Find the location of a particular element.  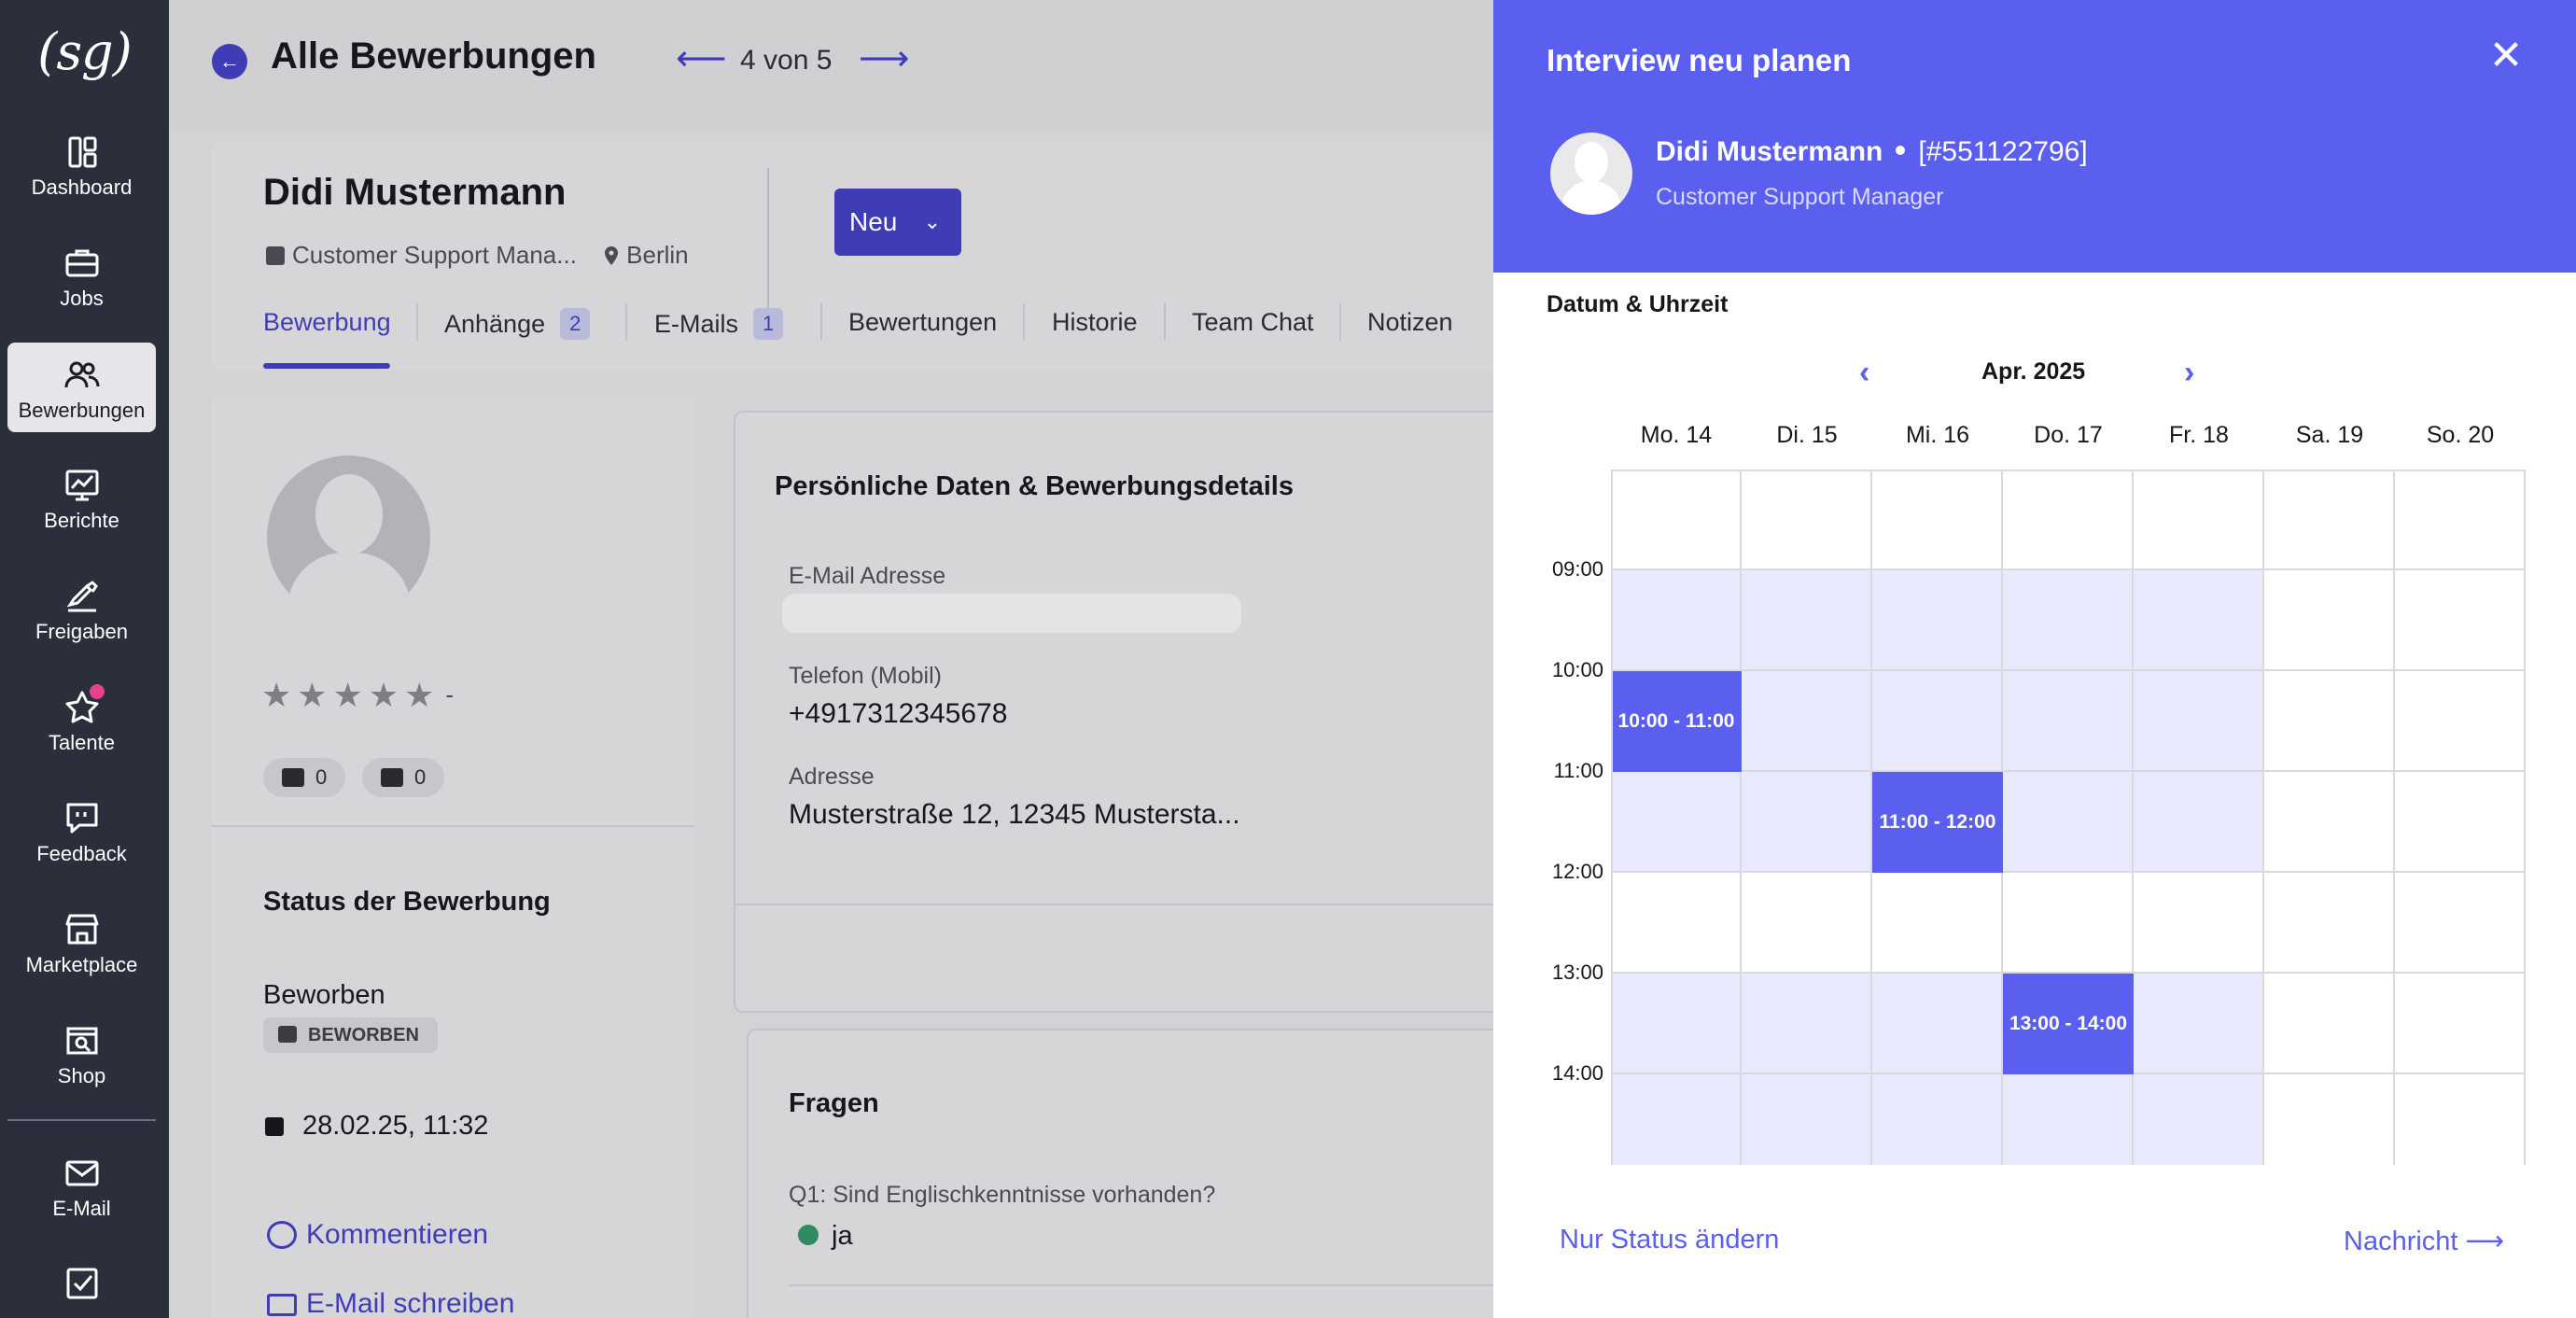

sidebar-item-jobs: Jobs is located at coordinates (81, 275).